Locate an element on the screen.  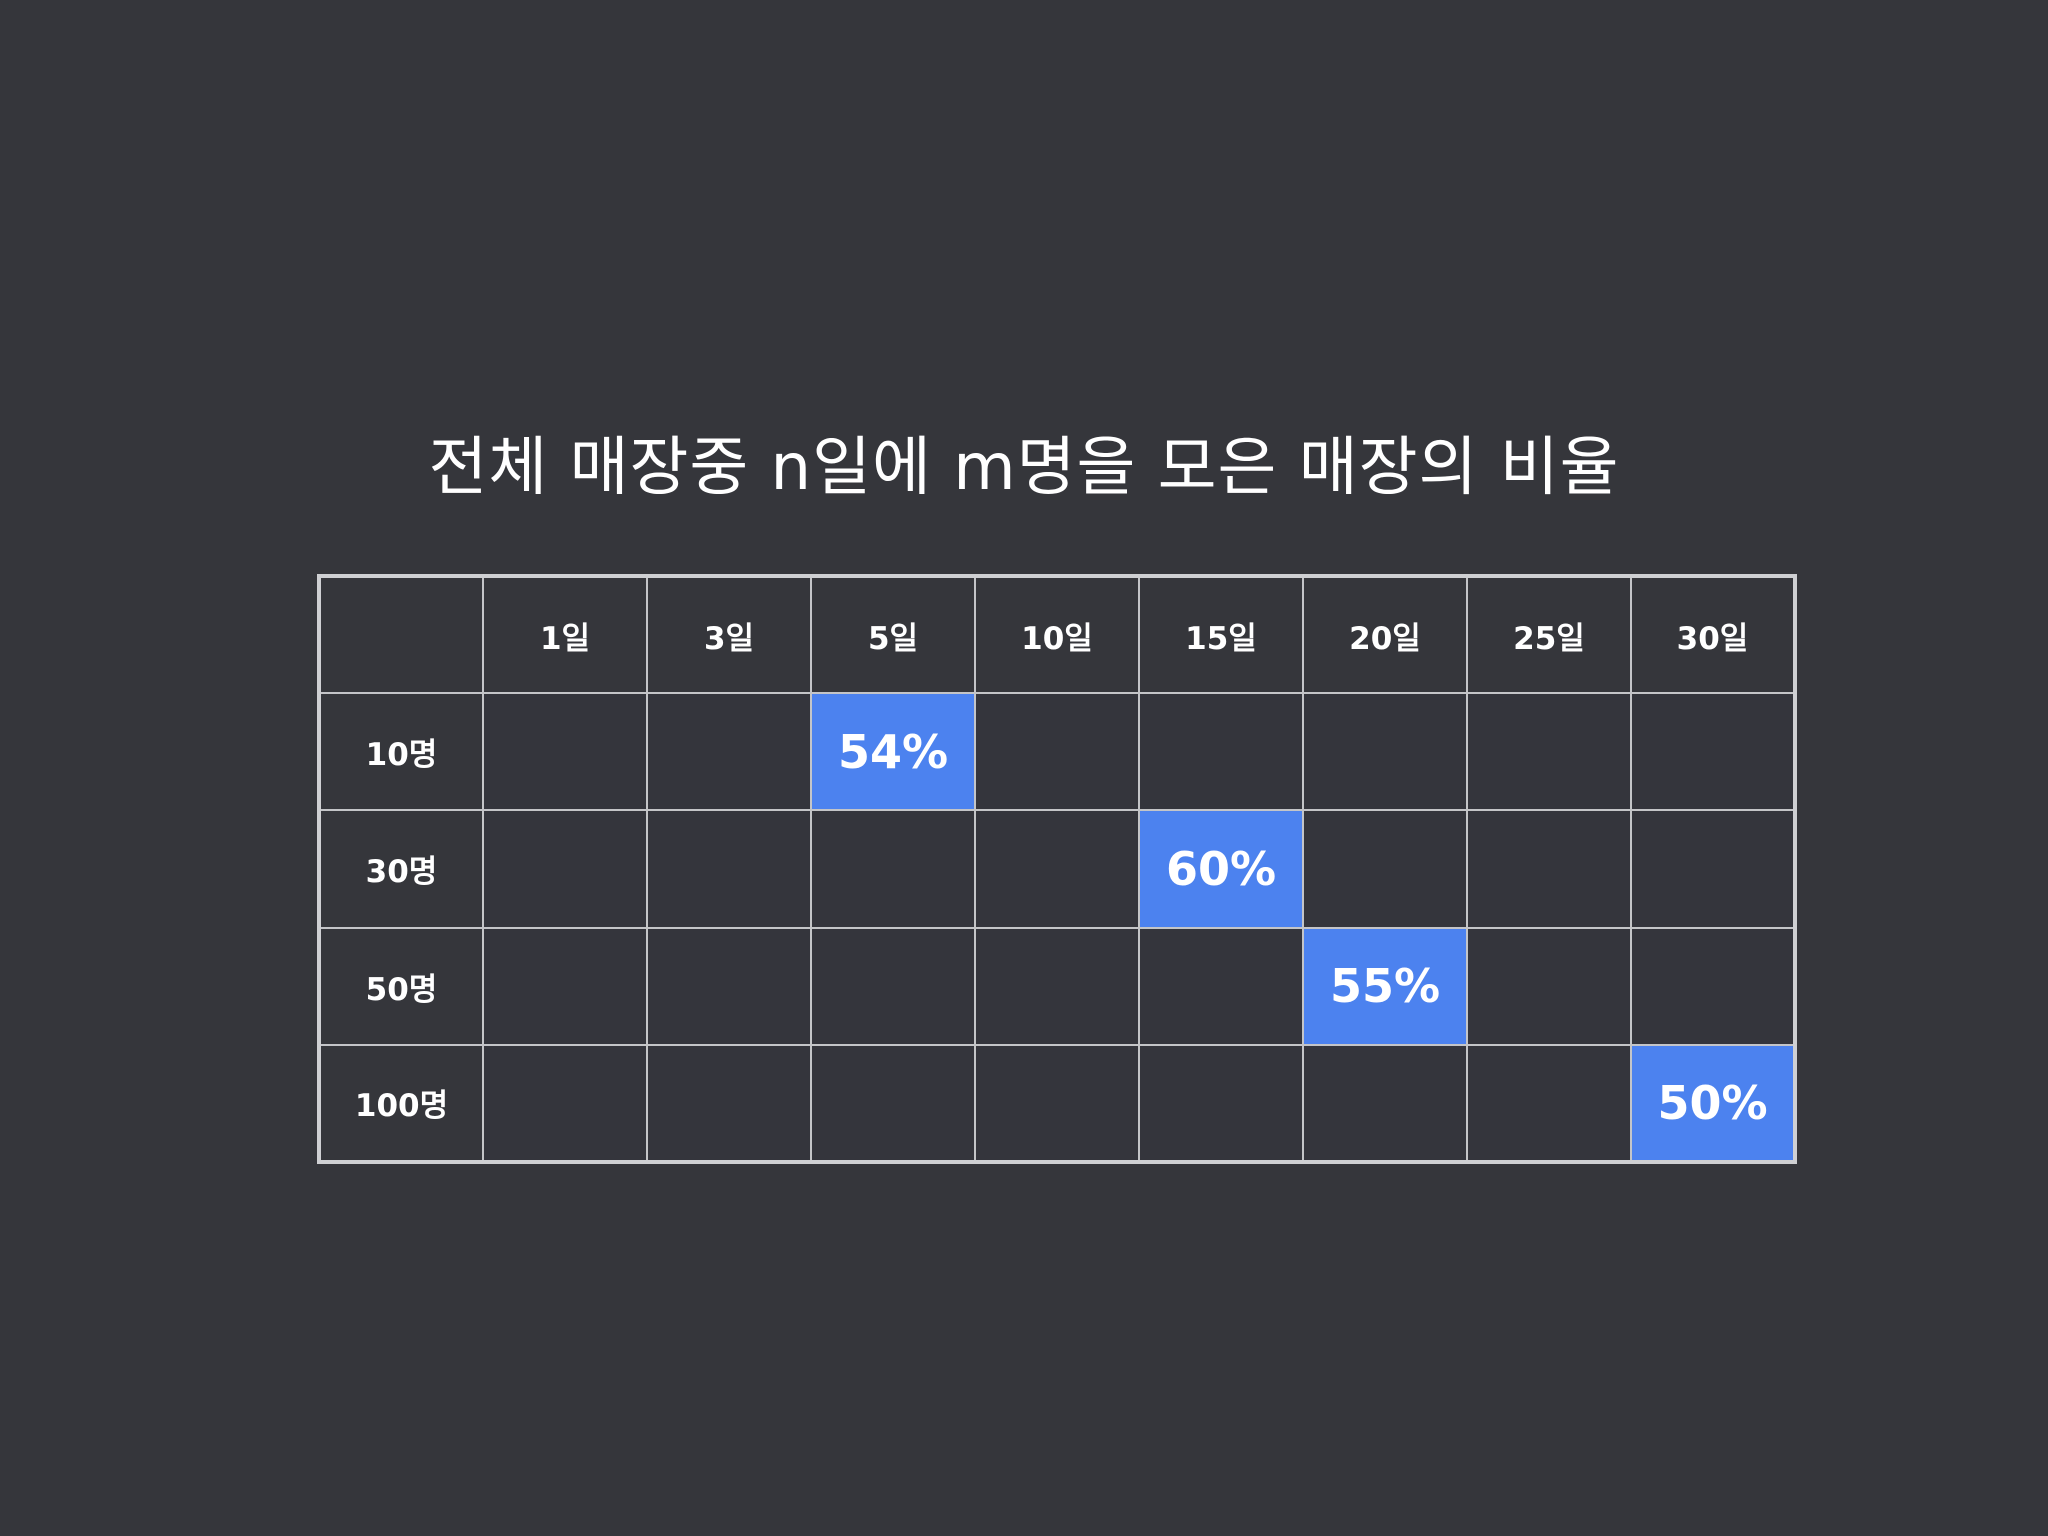
corner-cell is located at coordinates (401, 634).